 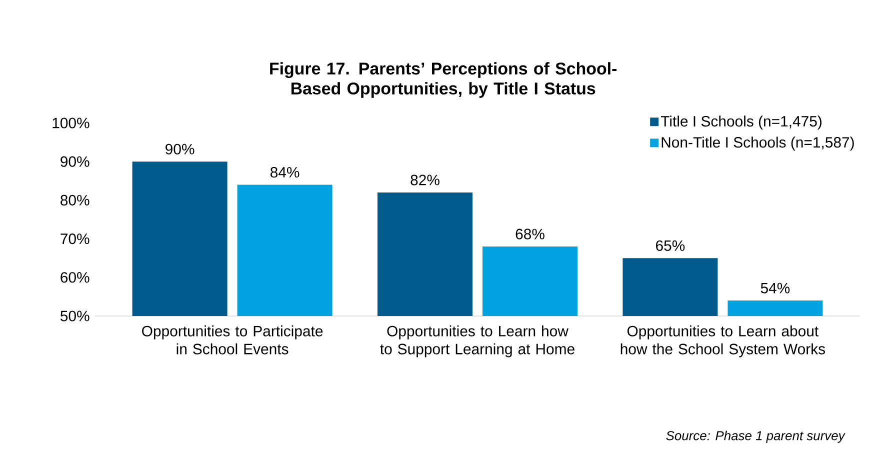 I want to click on legend-label: Non-Title I Schools (n=1,587), so click(x=758, y=143).